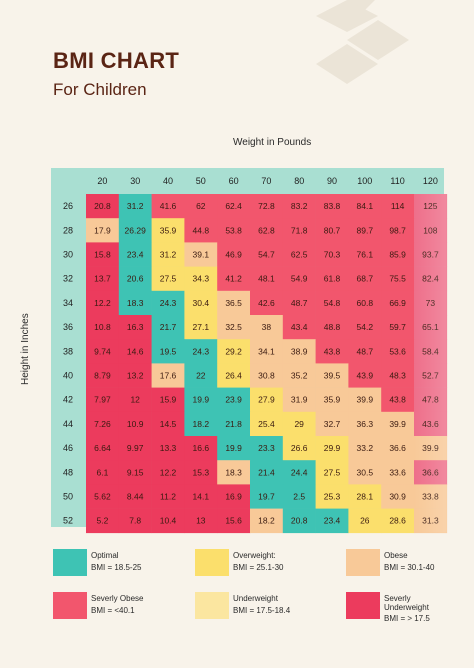 The height and width of the screenshot is (668, 474). Describe the element at coordinates (68, 327) in the screenshot. I see `y-tick-label: 36` at that location.